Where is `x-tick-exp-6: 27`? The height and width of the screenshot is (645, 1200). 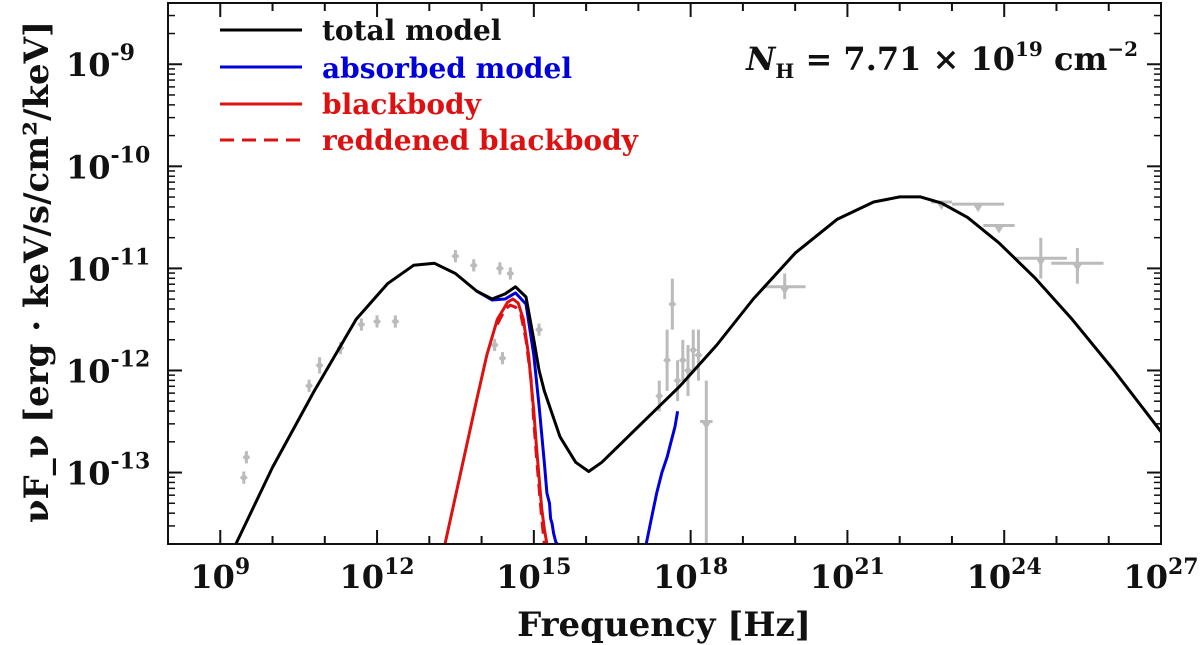 x-tick-exp-6: 27 is located at coordinates (1183, 567).